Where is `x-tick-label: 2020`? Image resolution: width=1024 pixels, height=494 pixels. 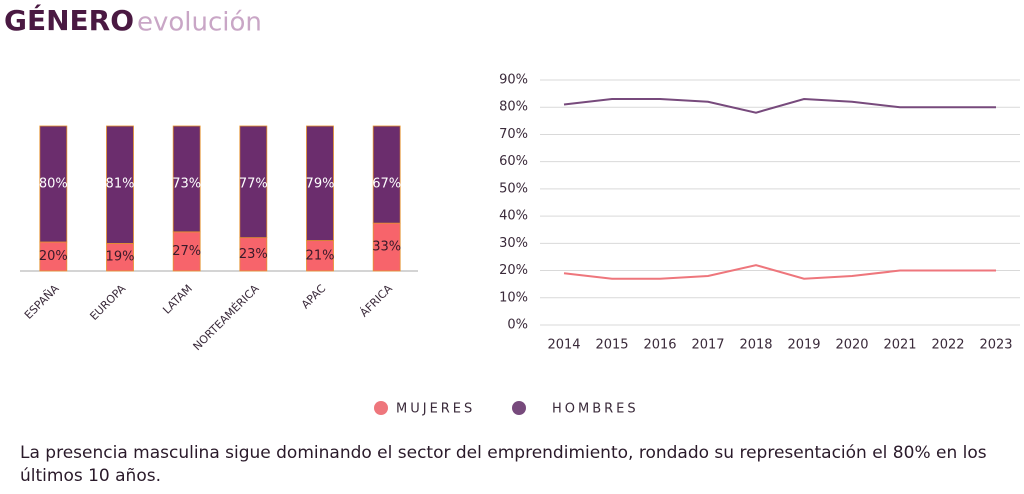
x-tick-label: 2020 is located at coordinates (851, 345).